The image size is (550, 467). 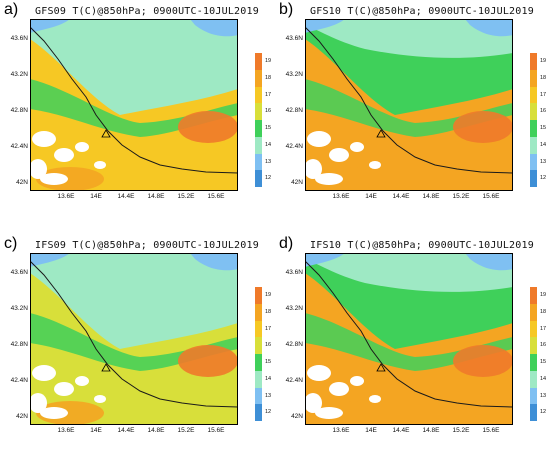 What do you see at coordinates (286, 9) in the screenshot?
I see `panel-tag: b)` at bounding box center [286, 9].